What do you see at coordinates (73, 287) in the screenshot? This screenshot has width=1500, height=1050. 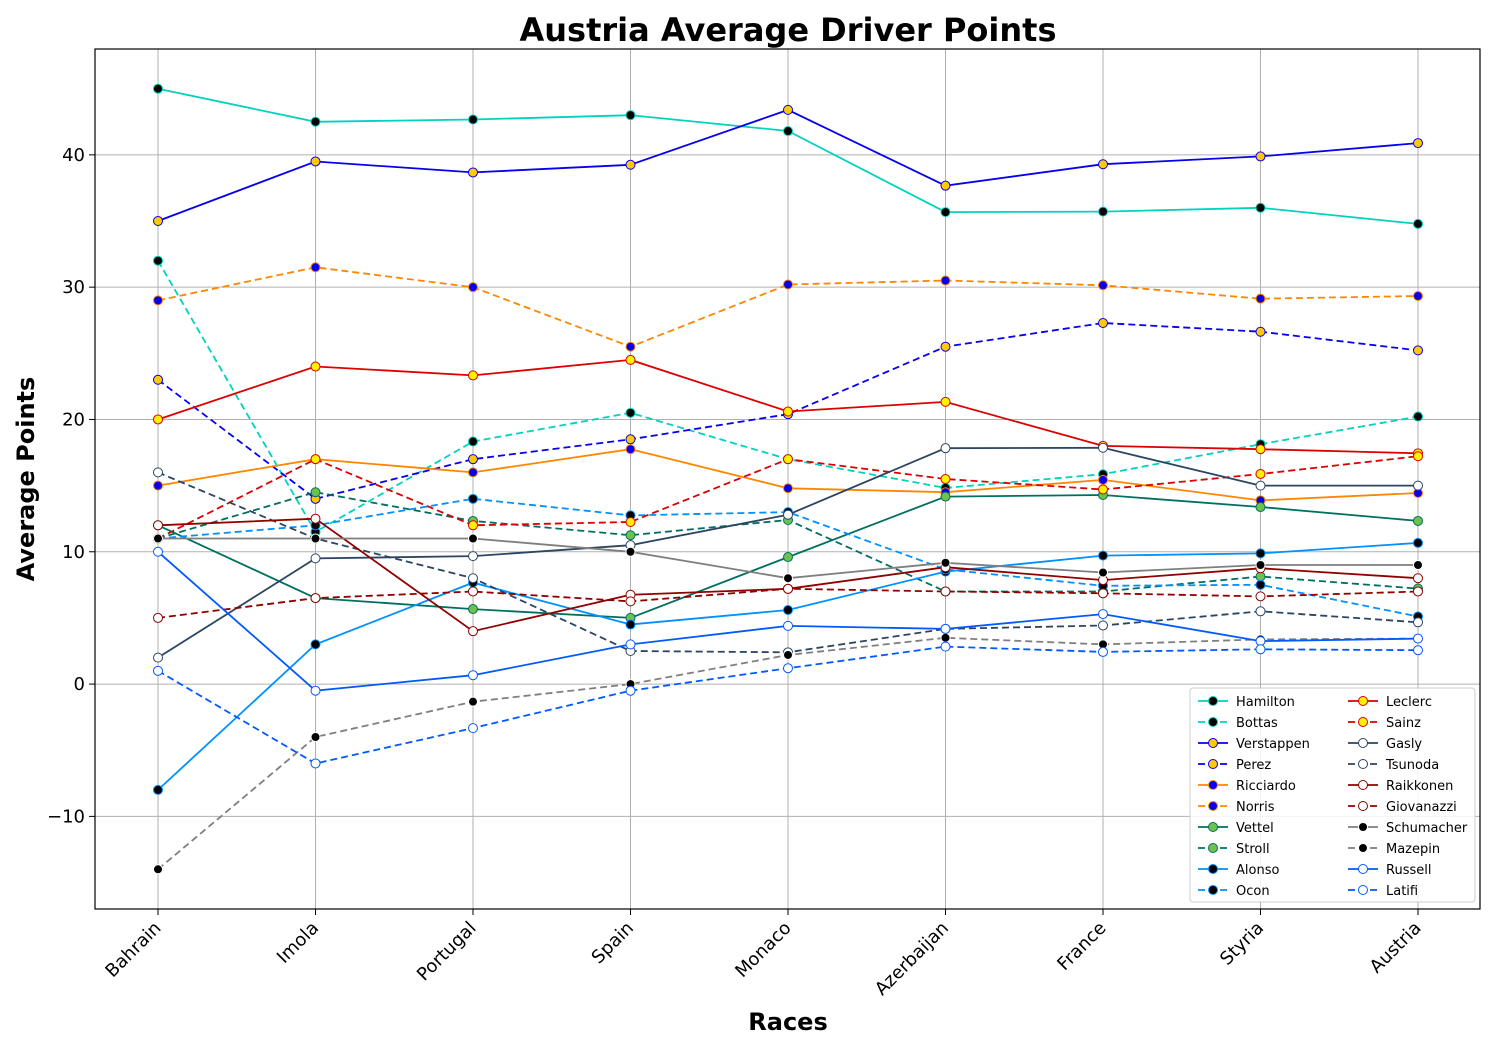 I see `y-tick-label: 30` at bounding box center [73, 287].